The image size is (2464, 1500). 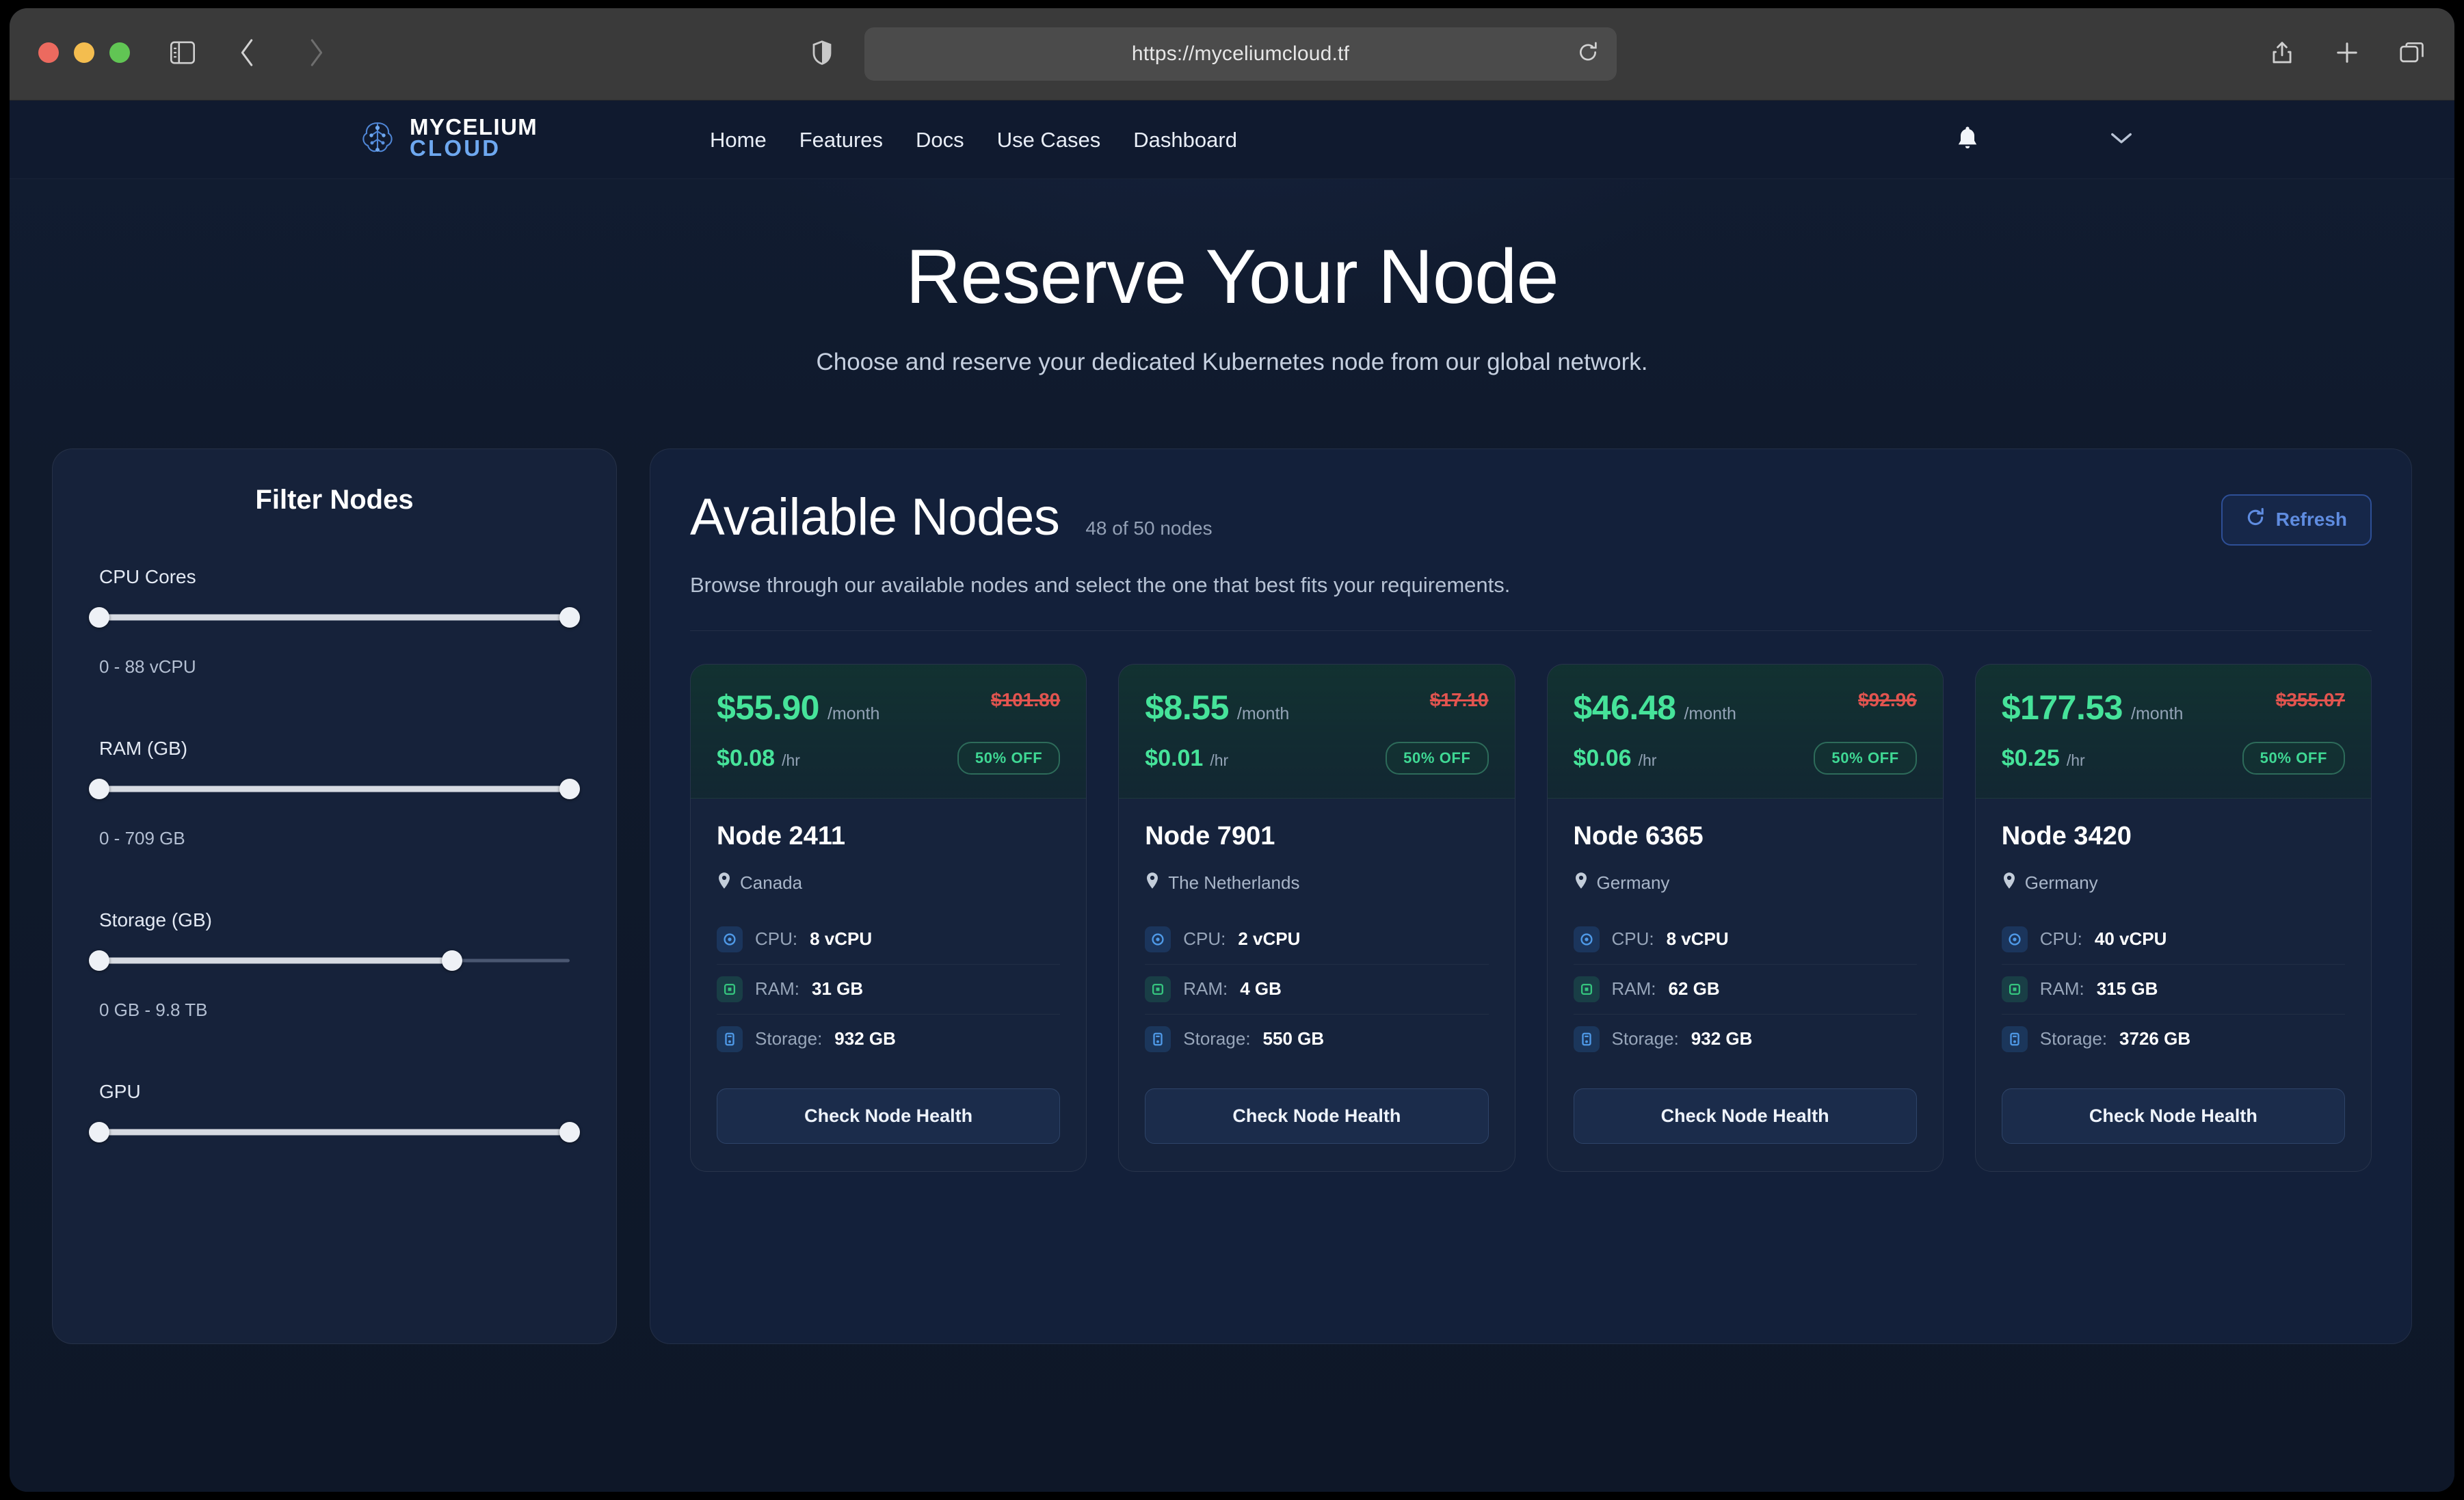 I want to click on node-location-label: Canada, so click(x=771, y=882).